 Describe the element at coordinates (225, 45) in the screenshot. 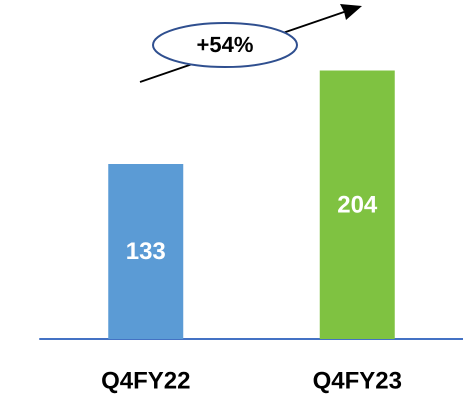

I see `text: +54%` at that location.